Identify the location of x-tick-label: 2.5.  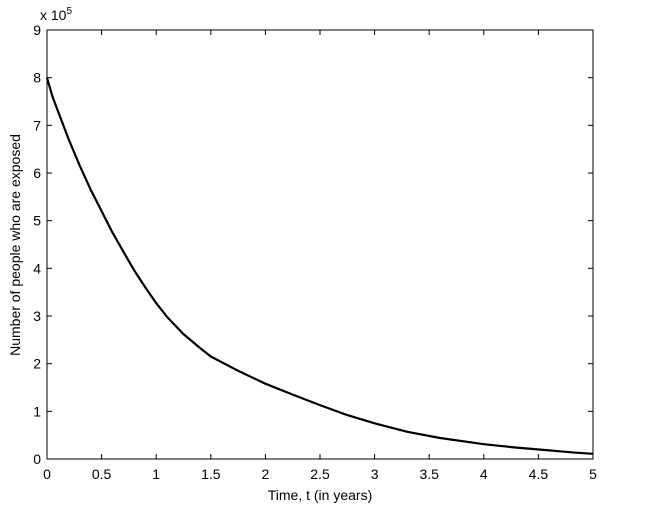
(320, 474).